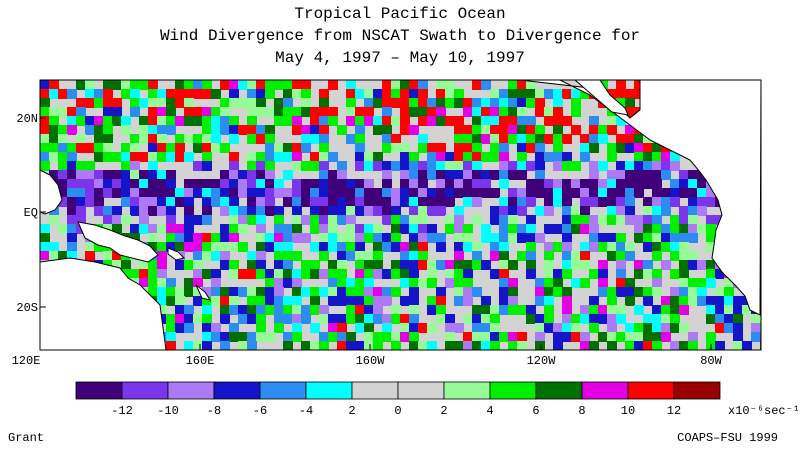  Describe the element at coordinates (26, 438) in the screenshot. I see `footer-author: Grant` at that location.